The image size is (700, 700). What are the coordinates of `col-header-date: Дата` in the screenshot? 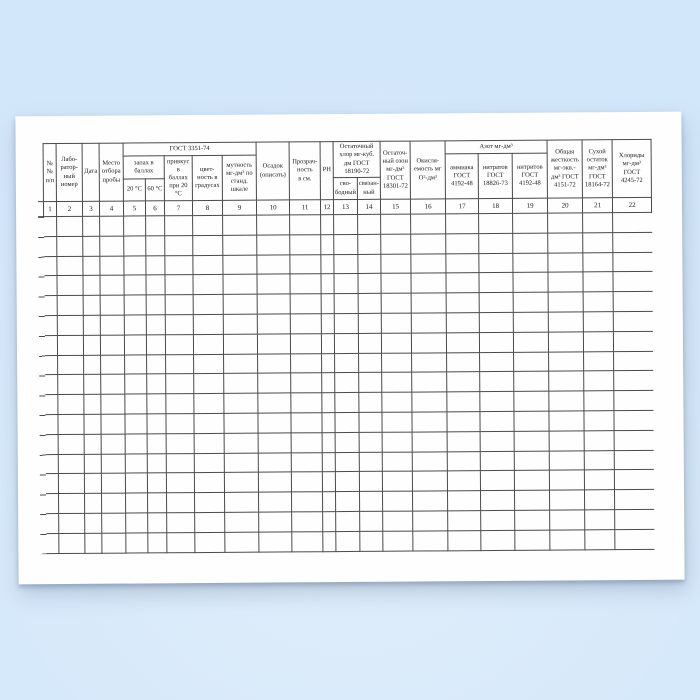 It's located at (91, 172).